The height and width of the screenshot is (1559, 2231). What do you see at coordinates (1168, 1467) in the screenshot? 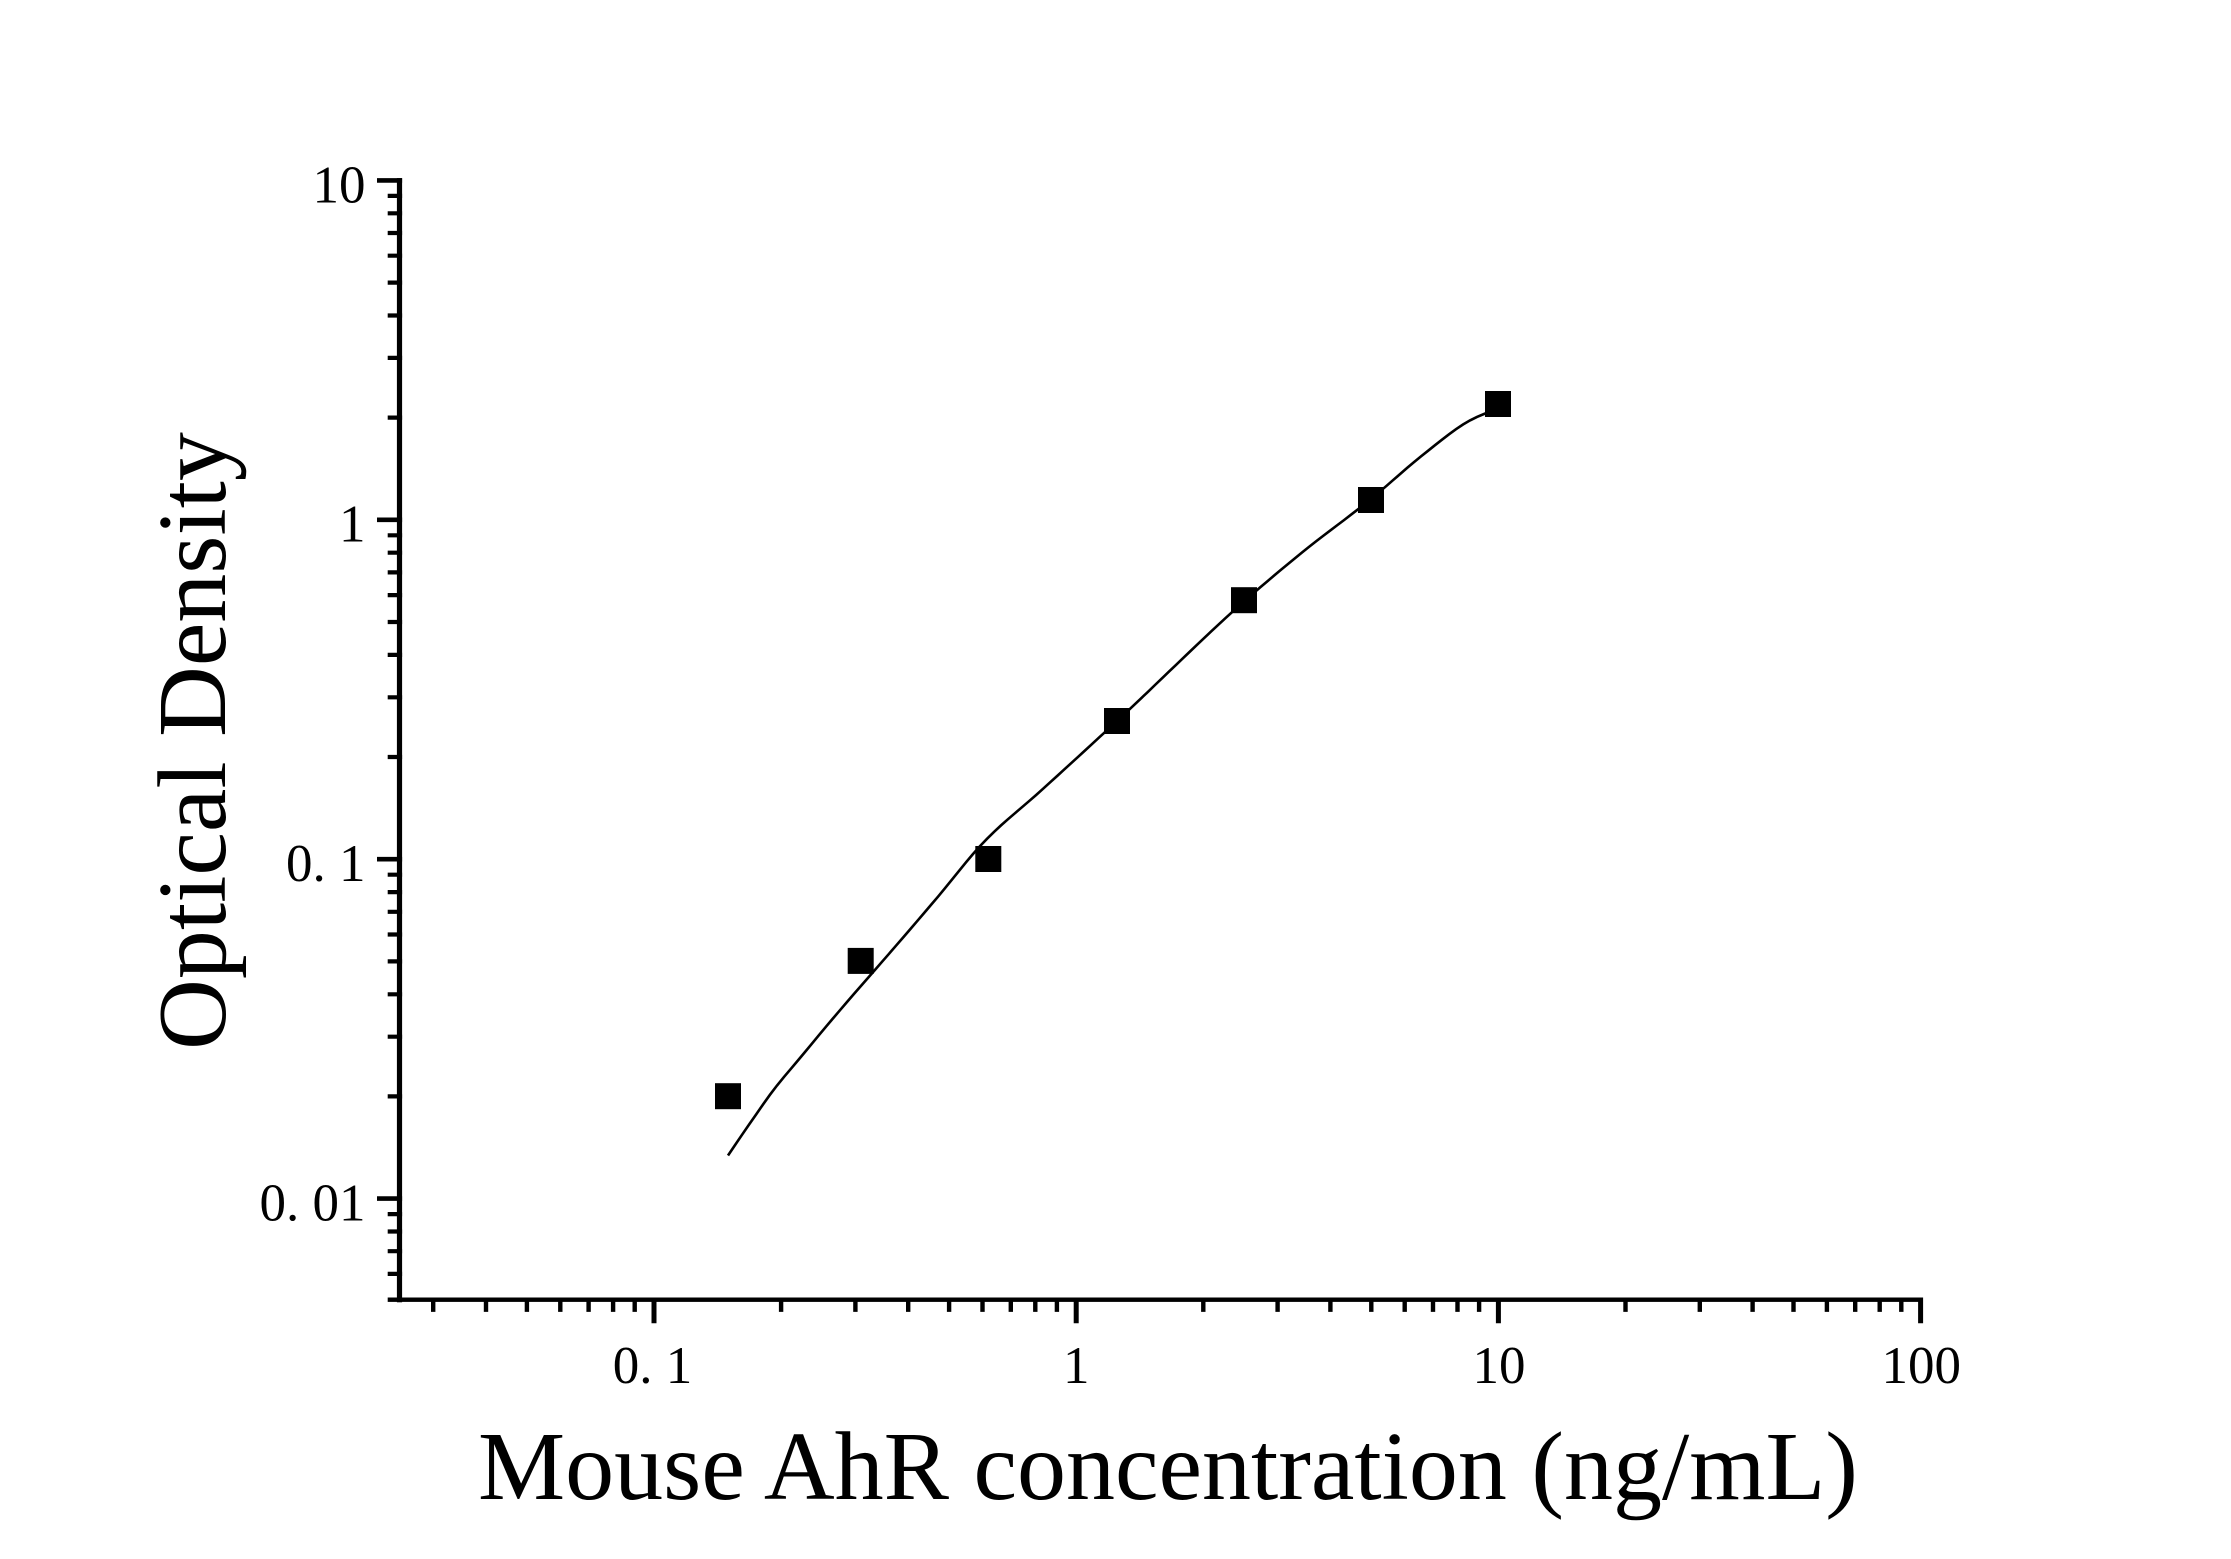
I see `svg-text:Mouse AhR concentration (ng/mL: Mouse AhR concentration (ng/mL)` at bounding box center [1168, 1467].